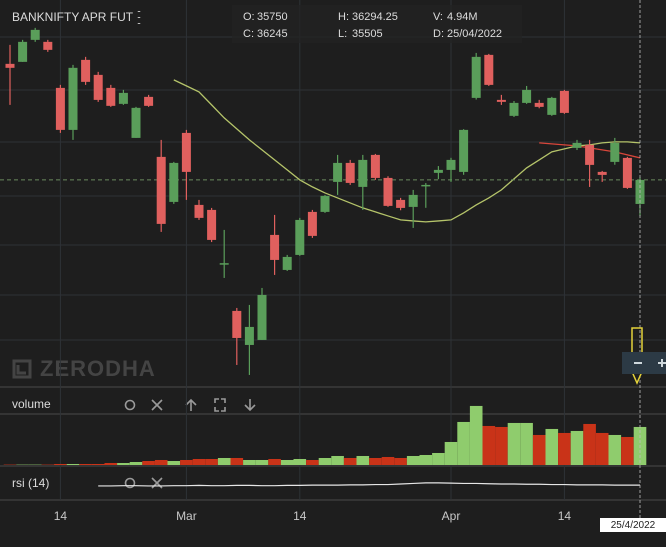 The width and height of the screenshot is (666, 547). I want to click on stat-label: L:, so click(342, 34).